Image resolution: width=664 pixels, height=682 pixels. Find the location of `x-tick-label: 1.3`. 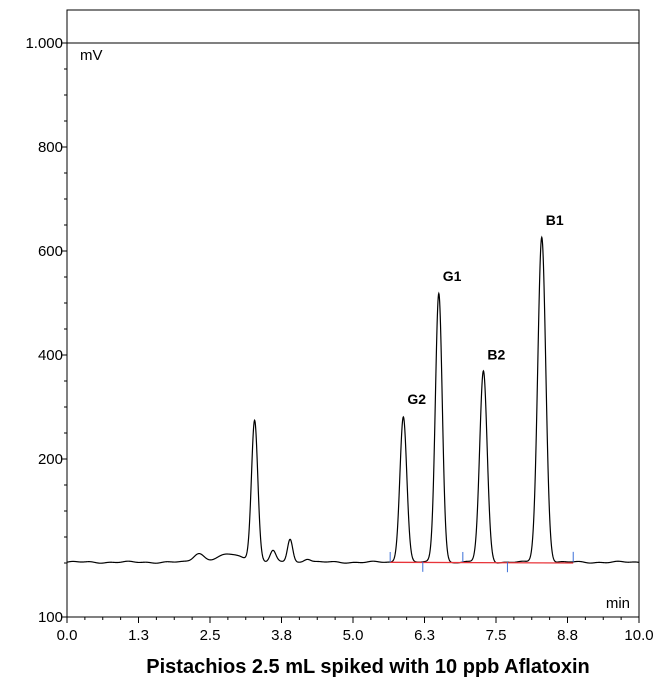

x-tick-label: 1.3 is located at coordinates (138, 635).